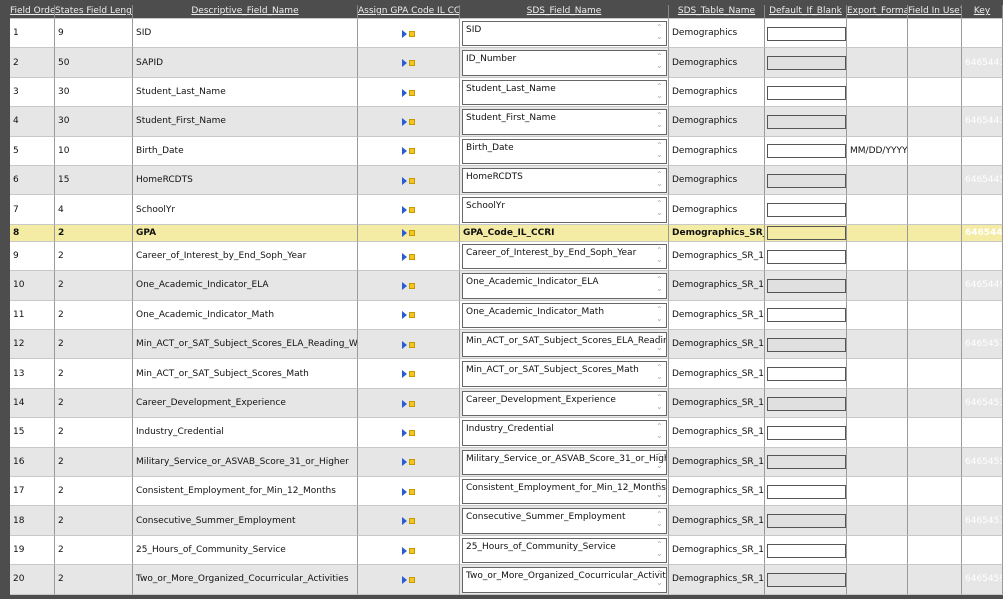 The height and width of the screenshot is (599, 1003). Describe the element at coordinates (564, 63) in the screenshot. I see `sds-field-input: ID_Number ⌃ ⌄` at that location.